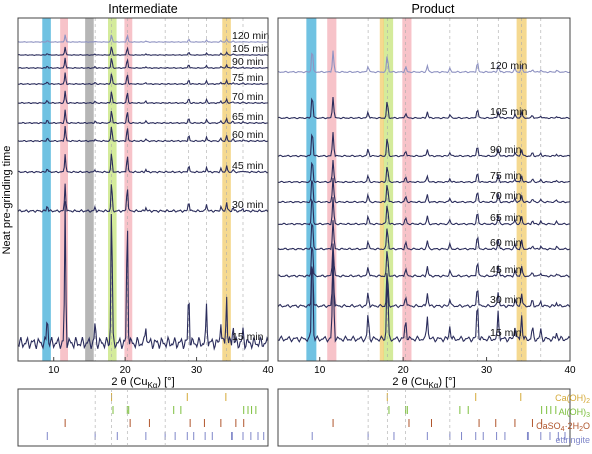  I want to click on panel-title-intermediate: Intermediate, so click(143, 9).